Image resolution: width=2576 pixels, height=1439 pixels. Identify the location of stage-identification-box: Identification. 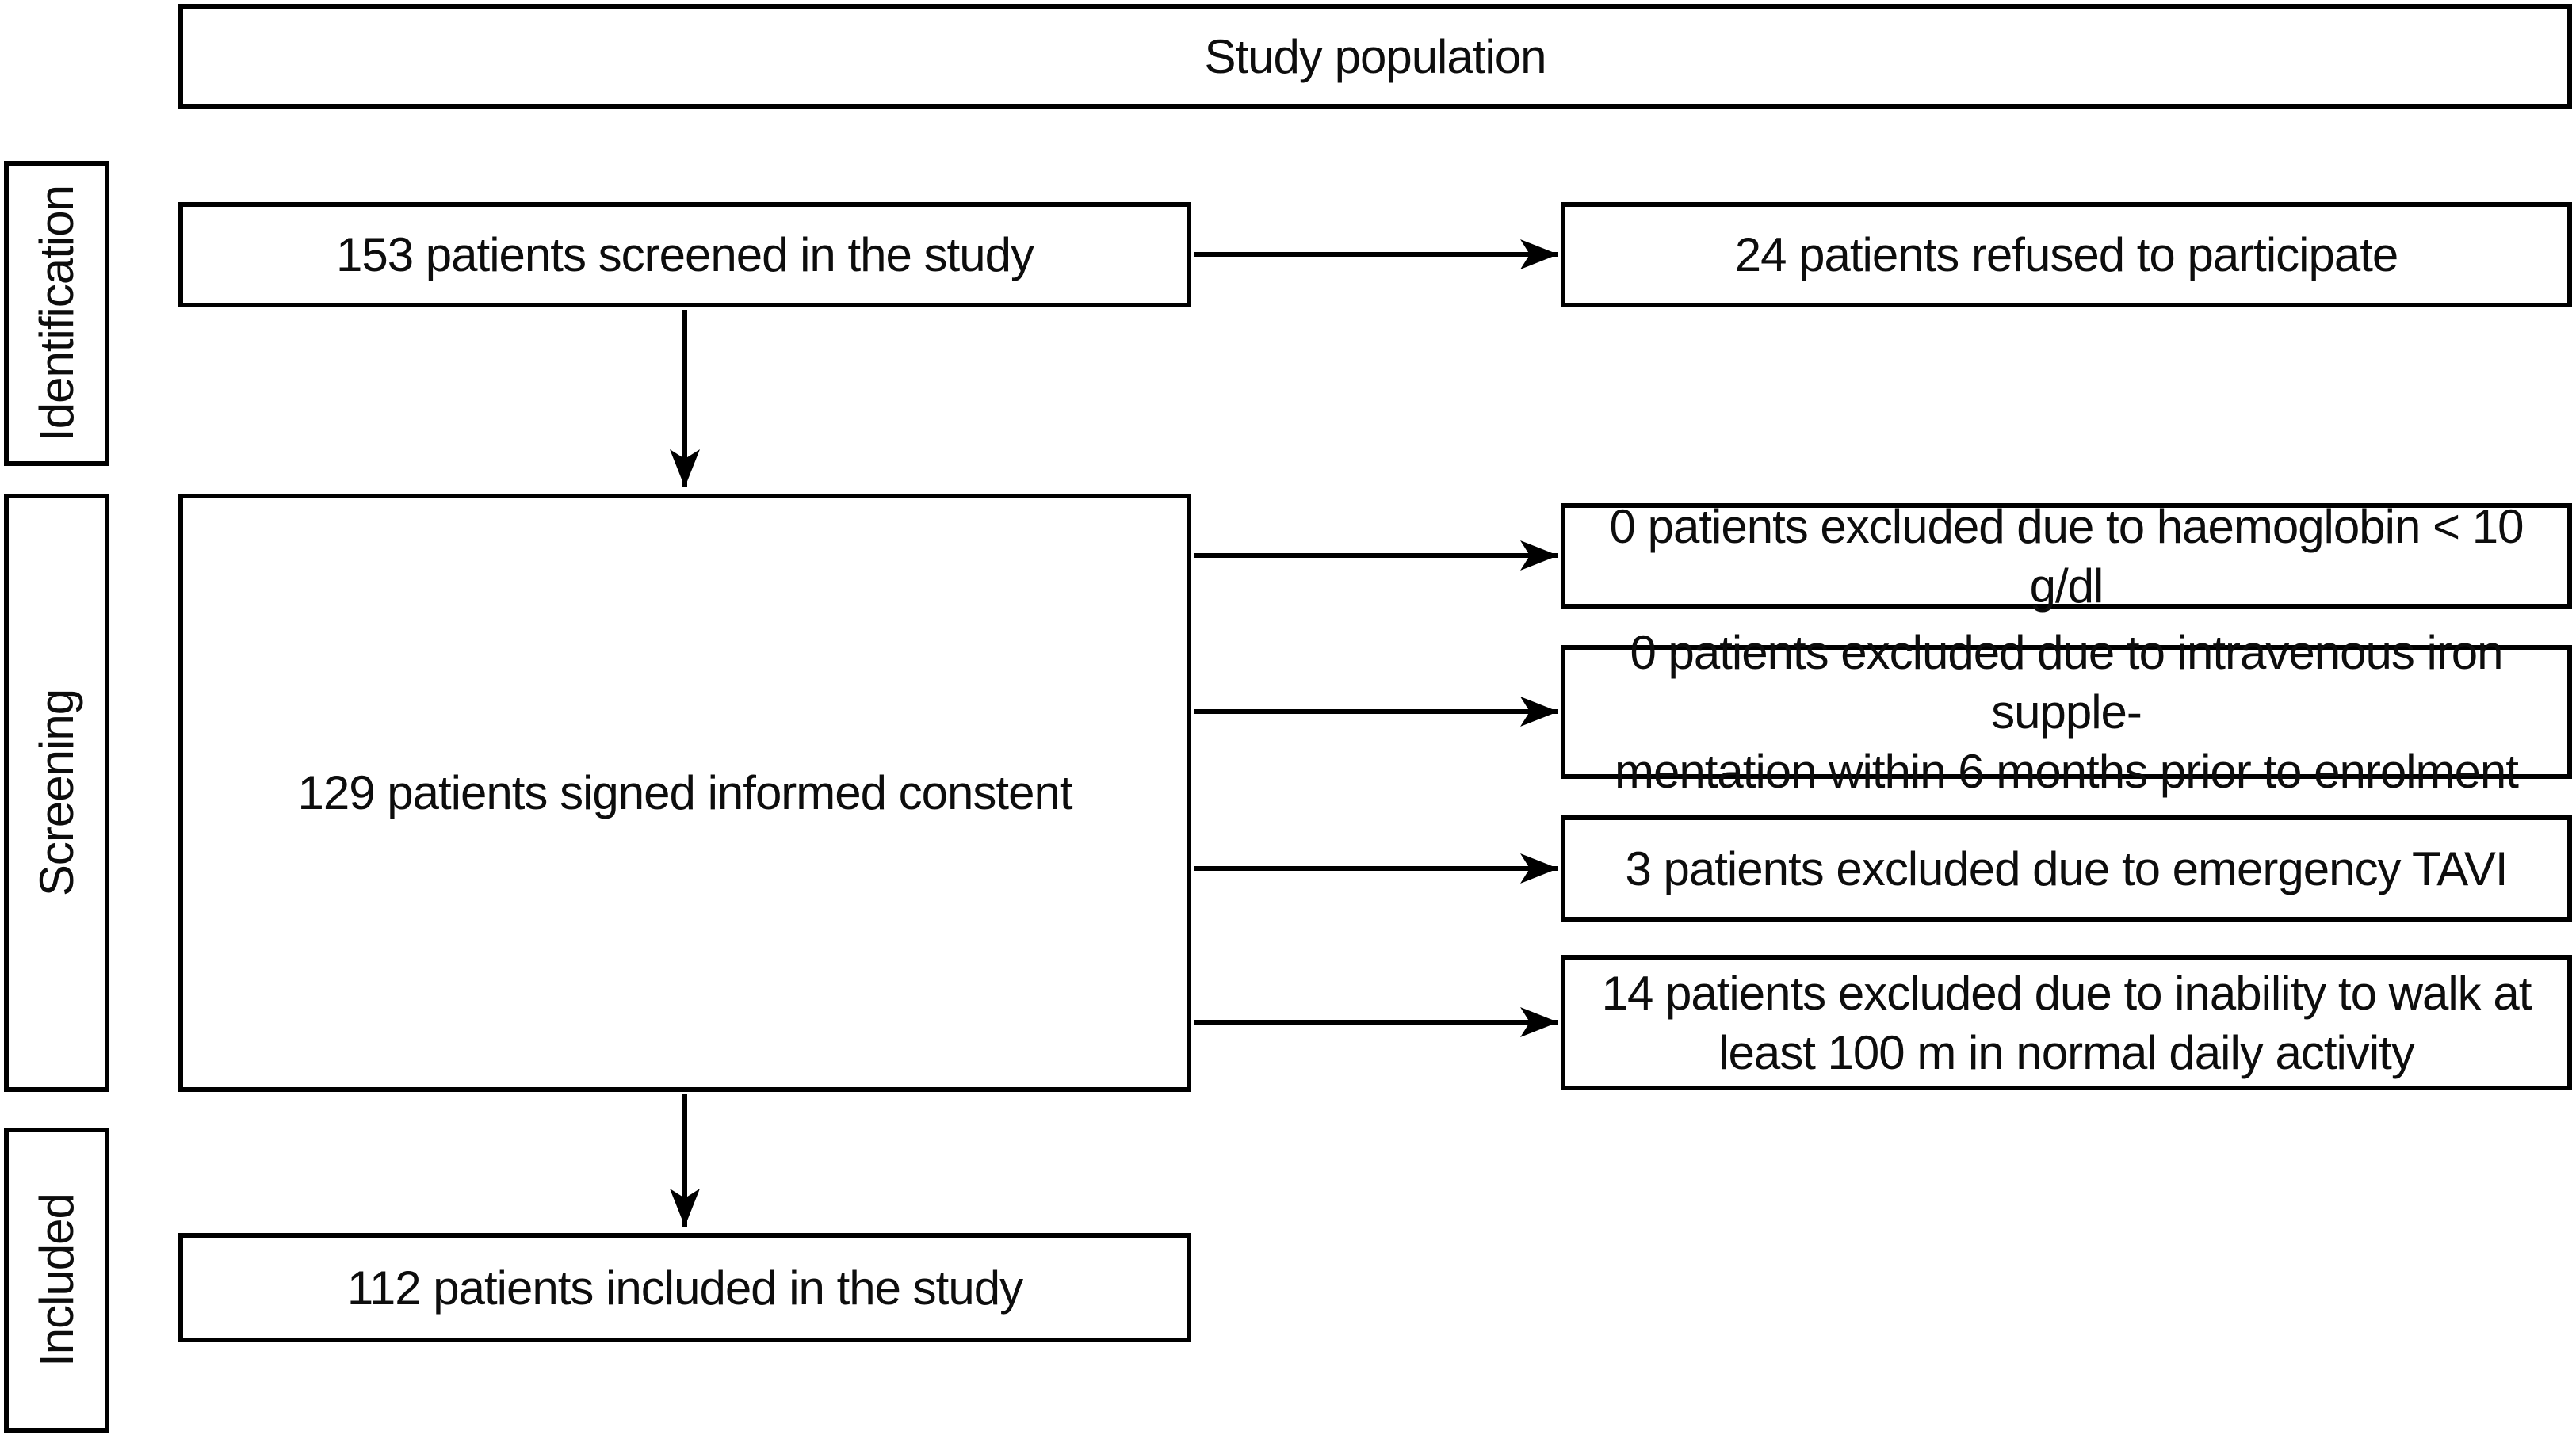
(56, 313).